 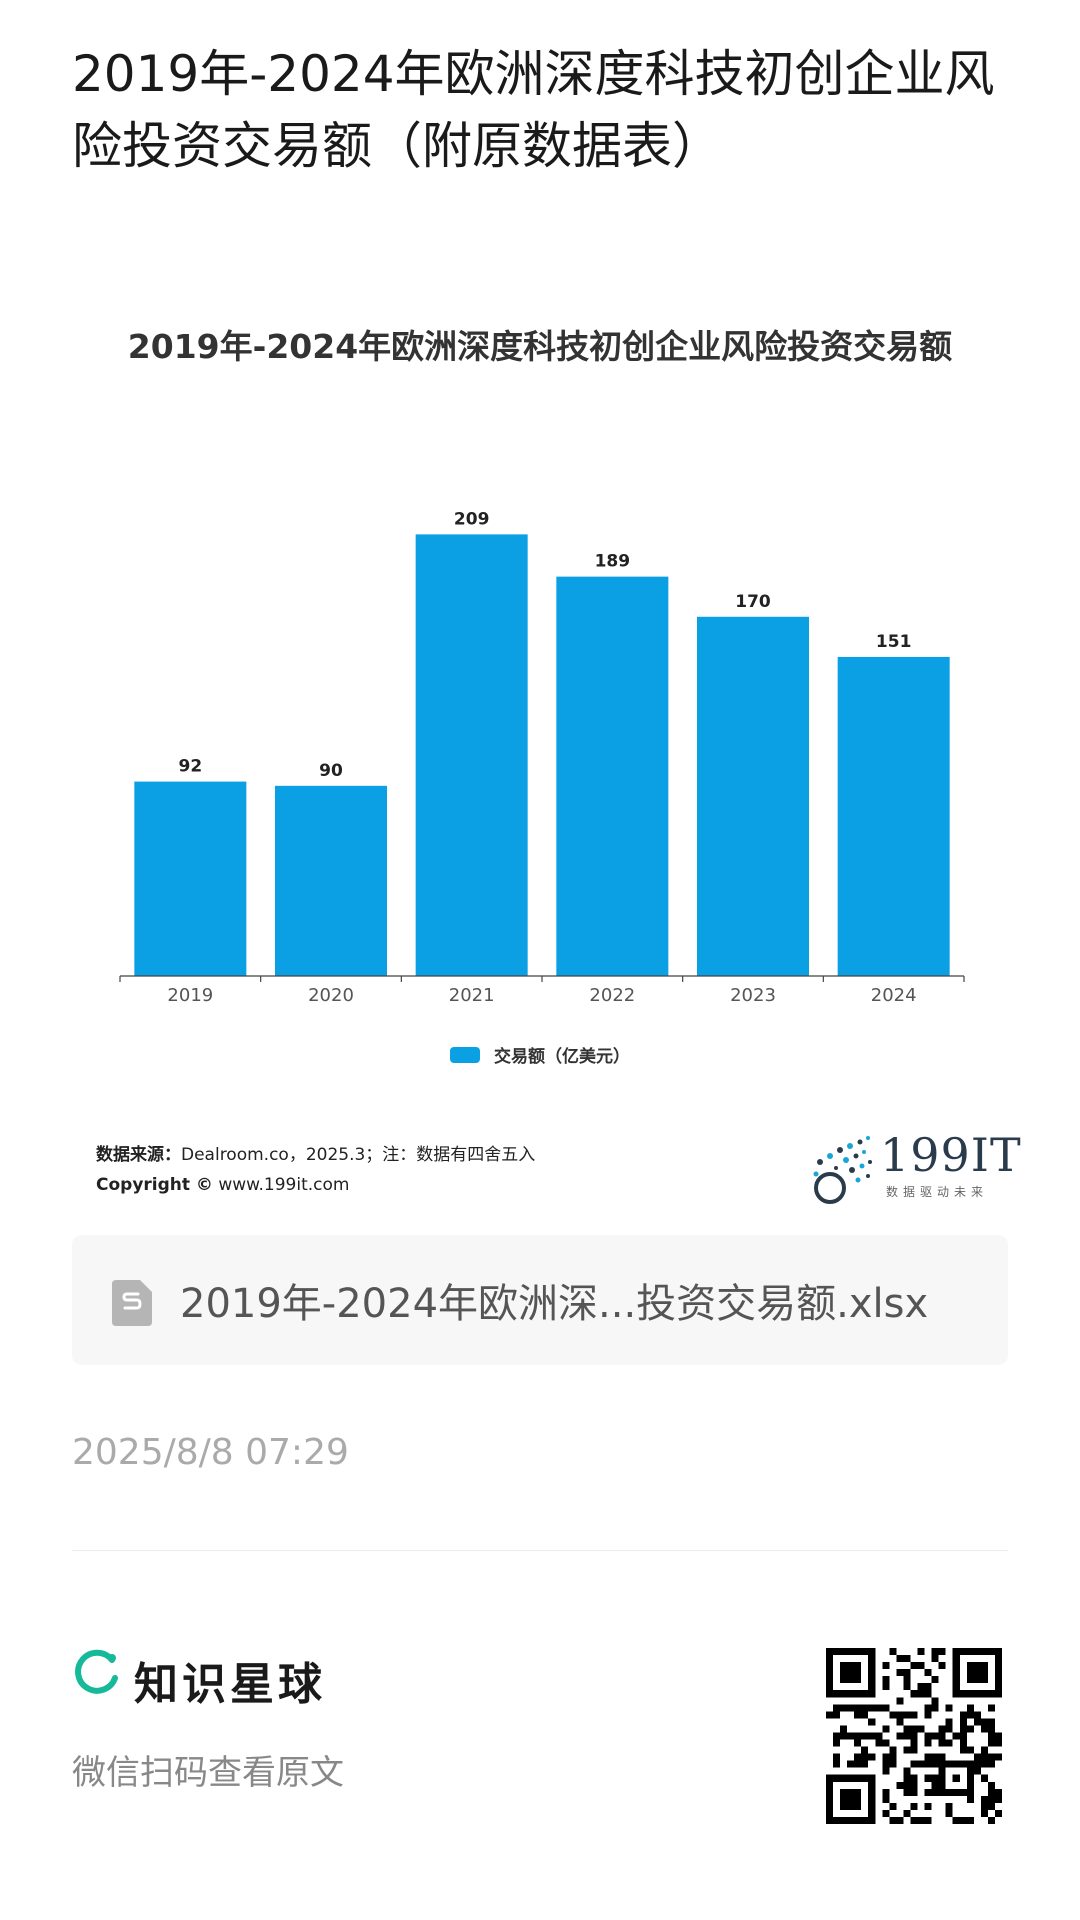 I want to click on logo-text: 199IT, so click(x=951, y=1155).